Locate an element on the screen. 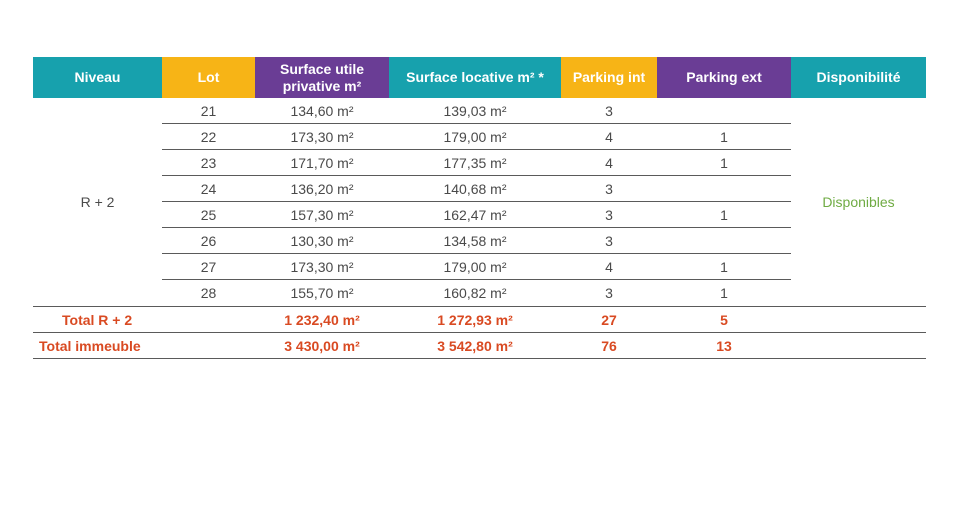 The width and height of the screenshot is (960, 513). total-surface-utile-cell: 1 232,40 m² is located at coordinates (322, 319).